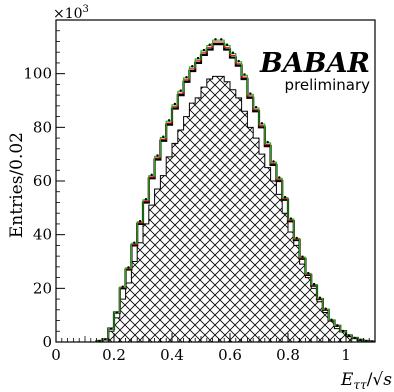 This screenshot has width=394, height=392. I want to click on y-exponent-label: ×103, so click(71, 13).